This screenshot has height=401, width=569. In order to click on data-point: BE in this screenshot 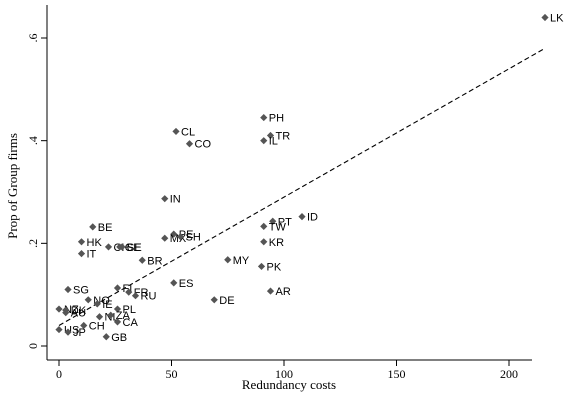, I will do `click(100, 228)`.